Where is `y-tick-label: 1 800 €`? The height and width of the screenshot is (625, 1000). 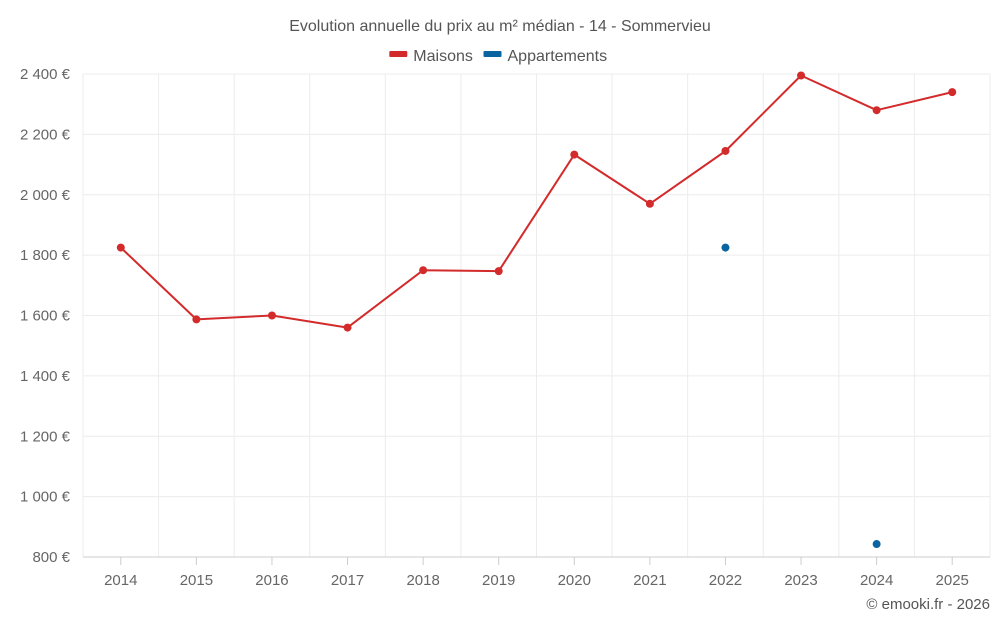 y-tick-label: 1 800 € is located at coordinates (45, 255).